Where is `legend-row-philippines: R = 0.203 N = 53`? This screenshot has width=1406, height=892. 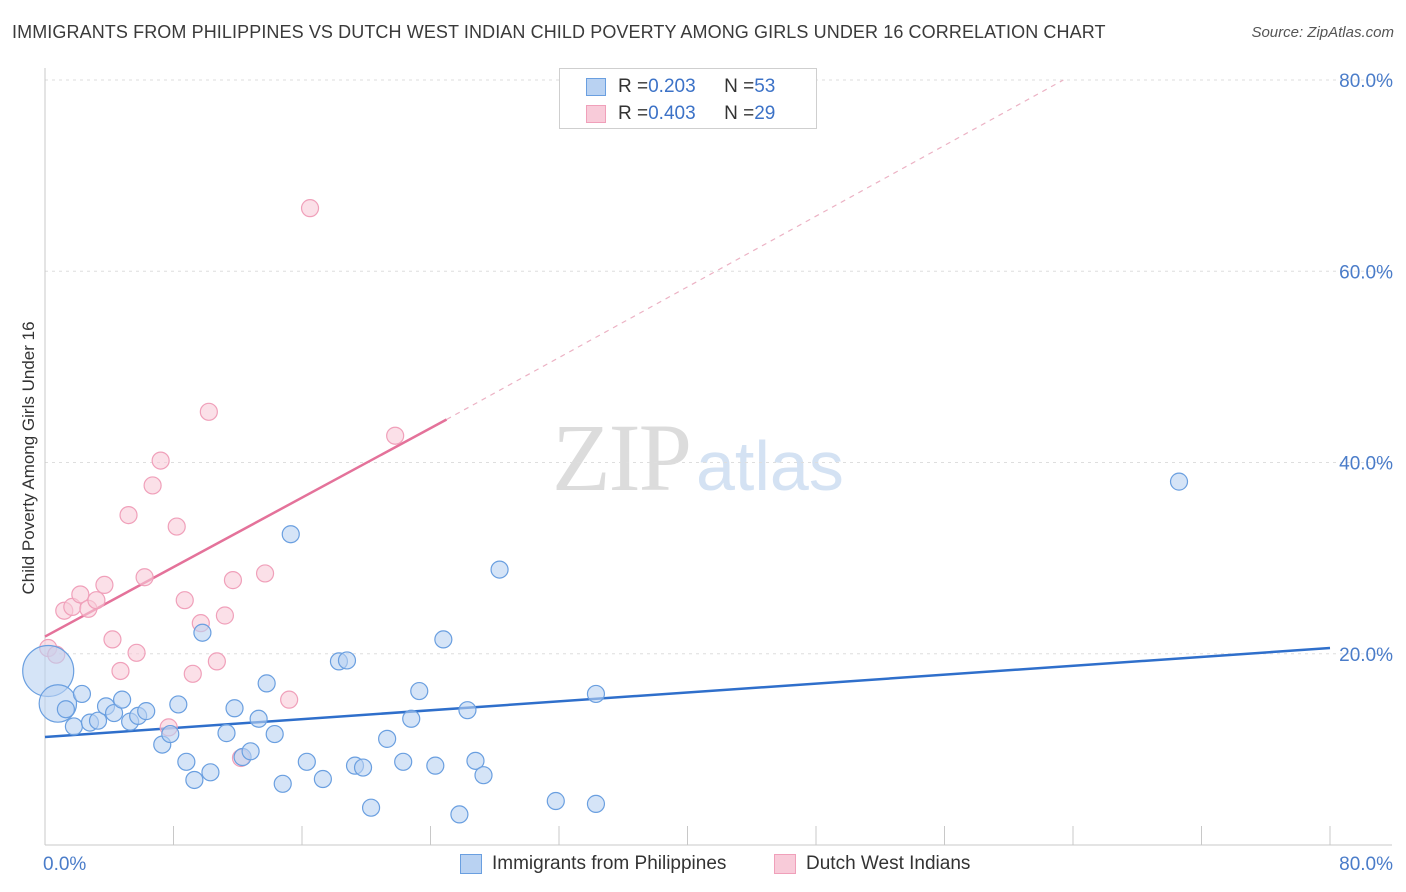
legend-row-philippines: R = 0.203 N = 53 is located at coordinates (680, 87).